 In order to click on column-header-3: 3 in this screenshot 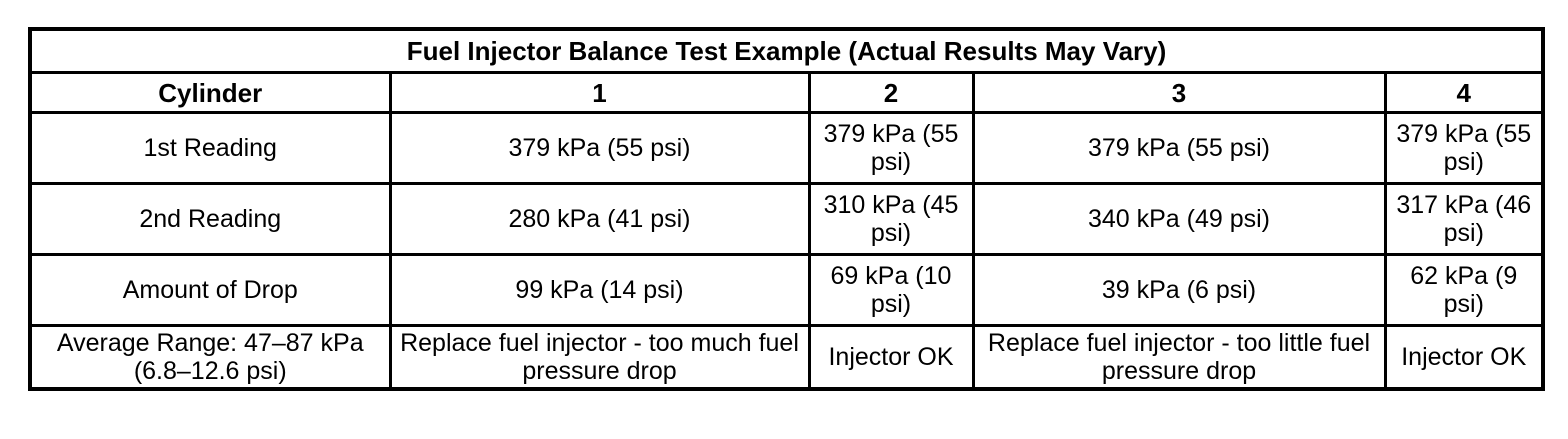, I will do `click(1179, 92)`.